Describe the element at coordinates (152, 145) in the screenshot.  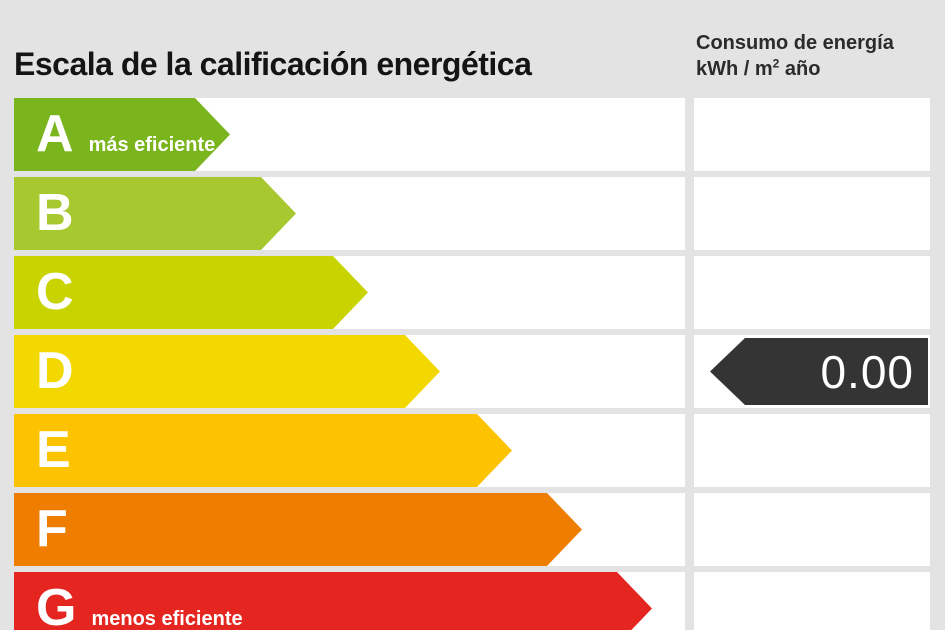
I see `efficiency-note-most: más eficiente` at that location.